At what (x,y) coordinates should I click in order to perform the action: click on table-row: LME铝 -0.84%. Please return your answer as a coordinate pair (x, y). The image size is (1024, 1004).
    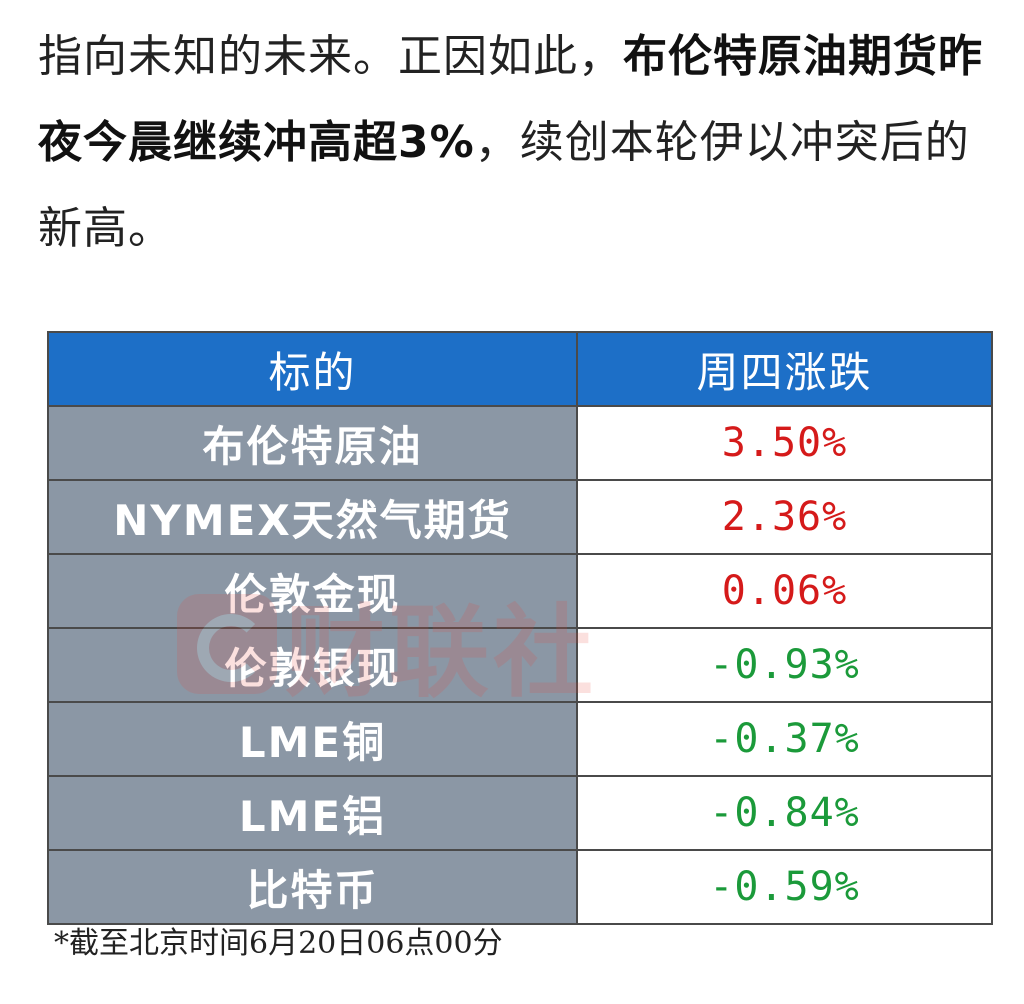
    Looking at the image, I should click on (520, 813).